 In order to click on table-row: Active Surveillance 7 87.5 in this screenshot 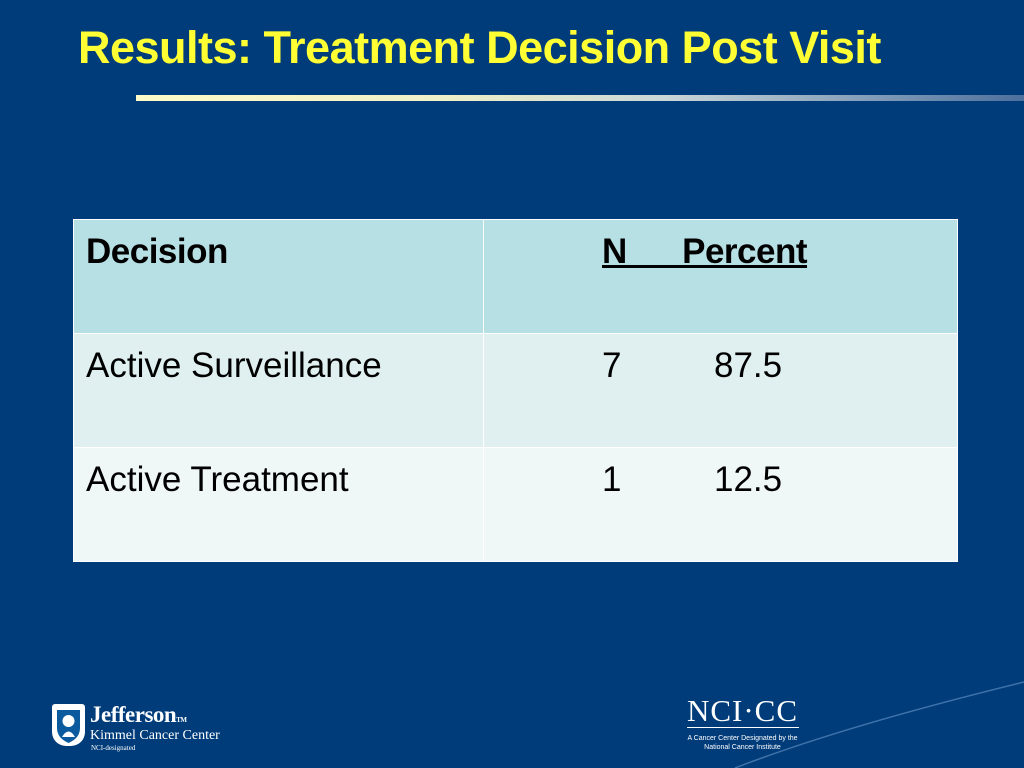, I will do `click(515, 390)`.